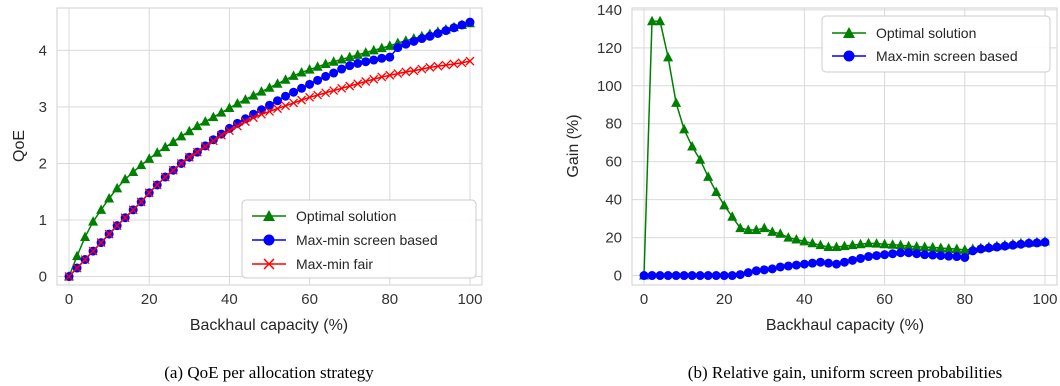 Image resolution: width=1060 pixels, height=386 pixels. Describe the element at coordinates (269, 264) in the screenshot. I see `x-marker-icon` at that location.